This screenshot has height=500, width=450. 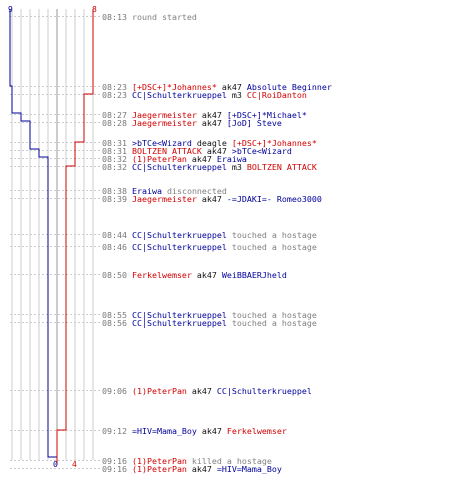 I want to click on event-time: 08:55, so click(x=117, y=315).